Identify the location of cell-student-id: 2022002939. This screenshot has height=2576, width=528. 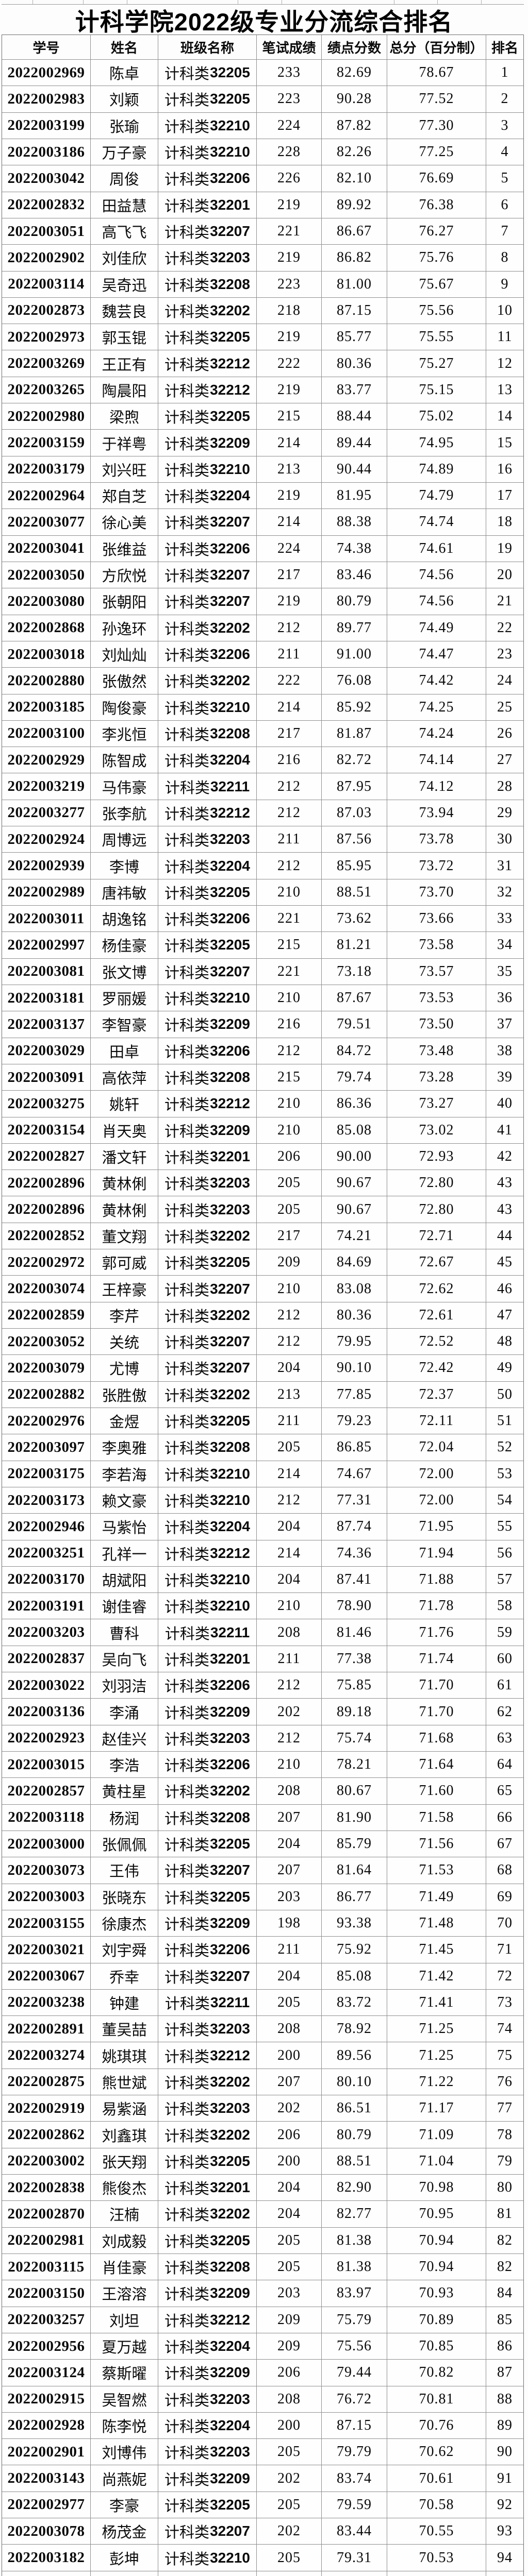
(46, 866).